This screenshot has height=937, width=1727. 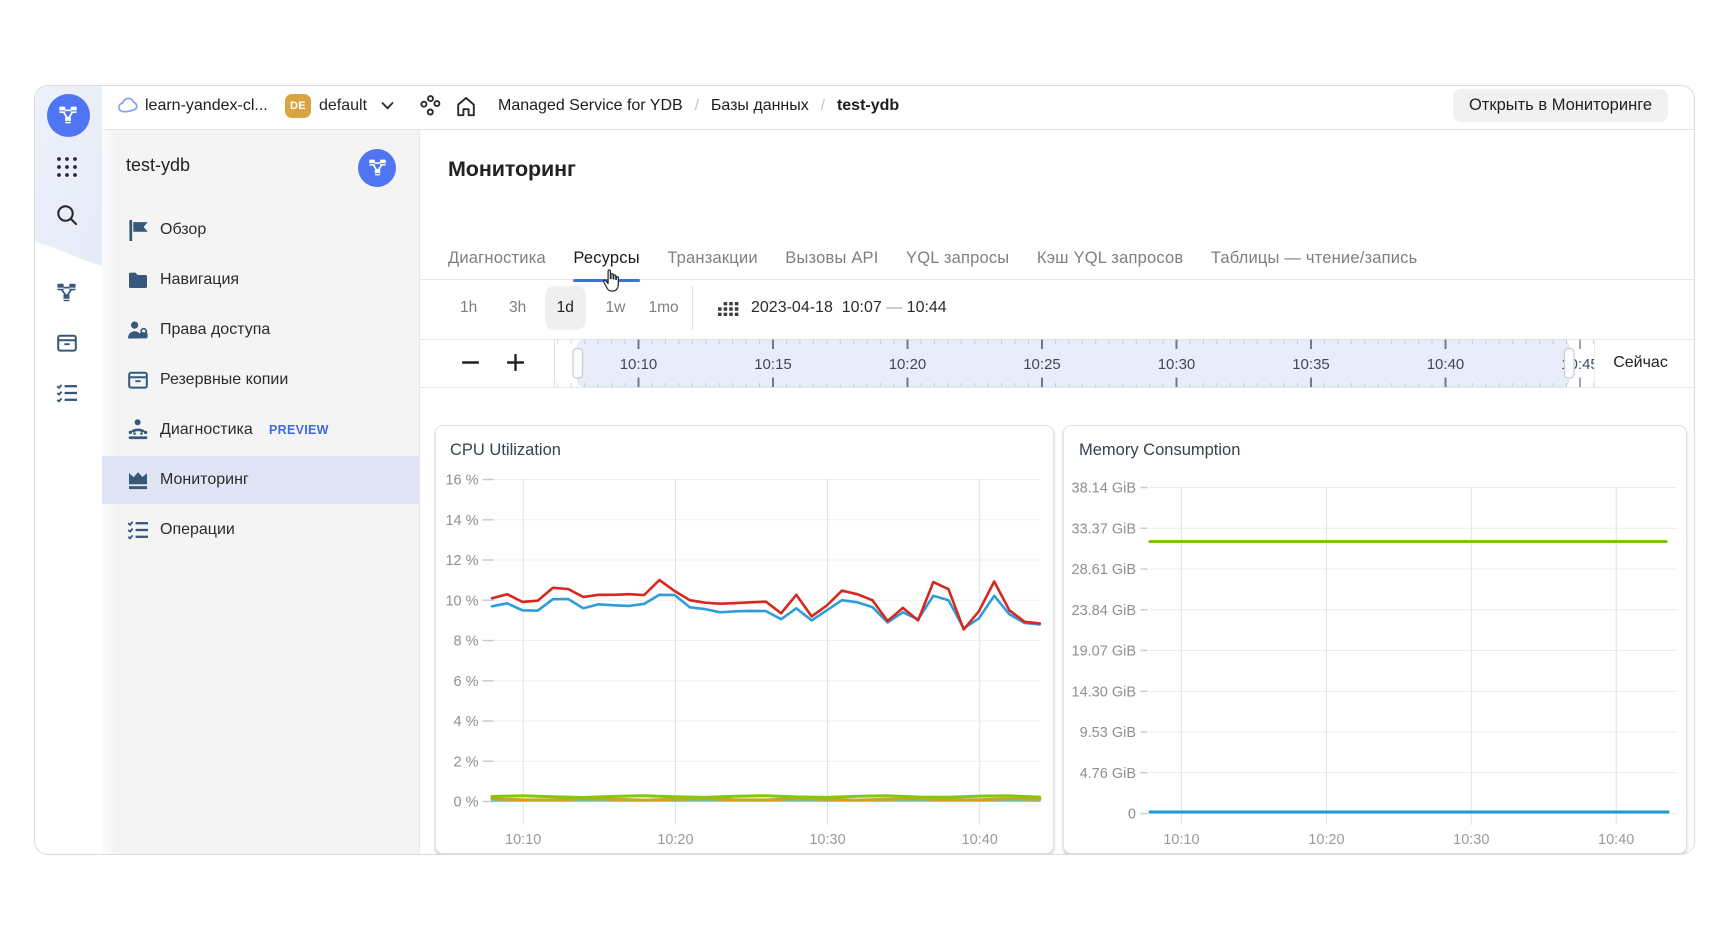 What do you see at coordinates (1042, 364) in the screenshot?
I see `svg-text: 10:25` at bounding box center [1042, 364].